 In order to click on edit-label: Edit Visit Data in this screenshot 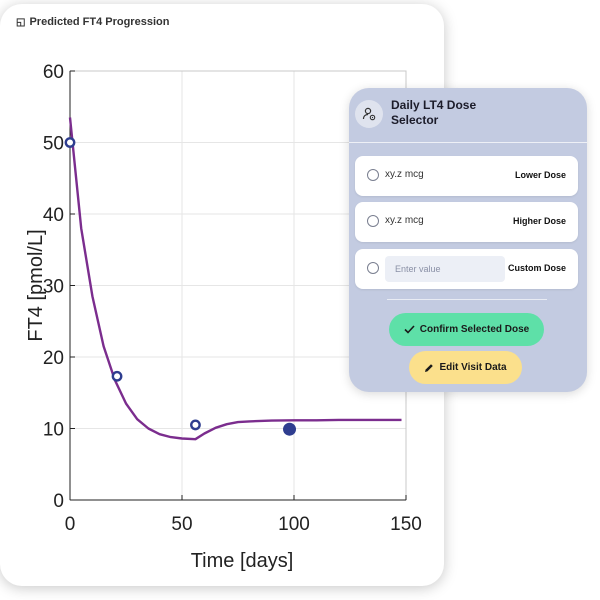, I will do `click(473, 367)`.